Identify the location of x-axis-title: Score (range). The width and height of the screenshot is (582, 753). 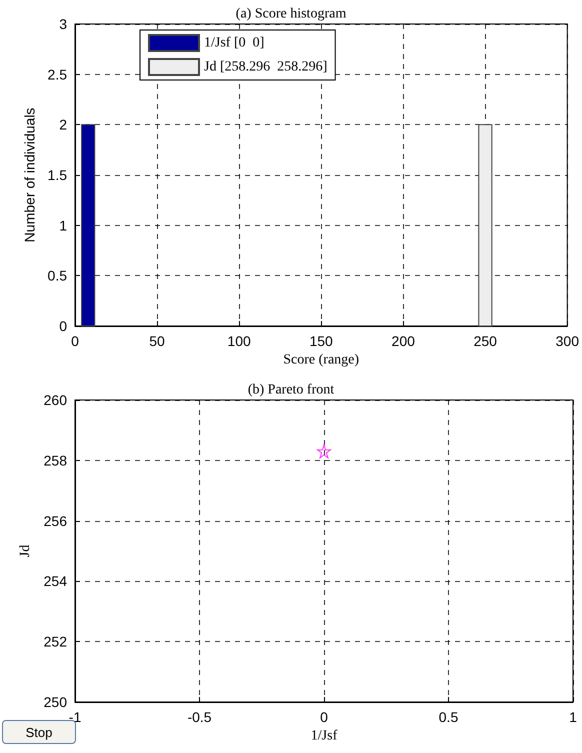
(321, 360).